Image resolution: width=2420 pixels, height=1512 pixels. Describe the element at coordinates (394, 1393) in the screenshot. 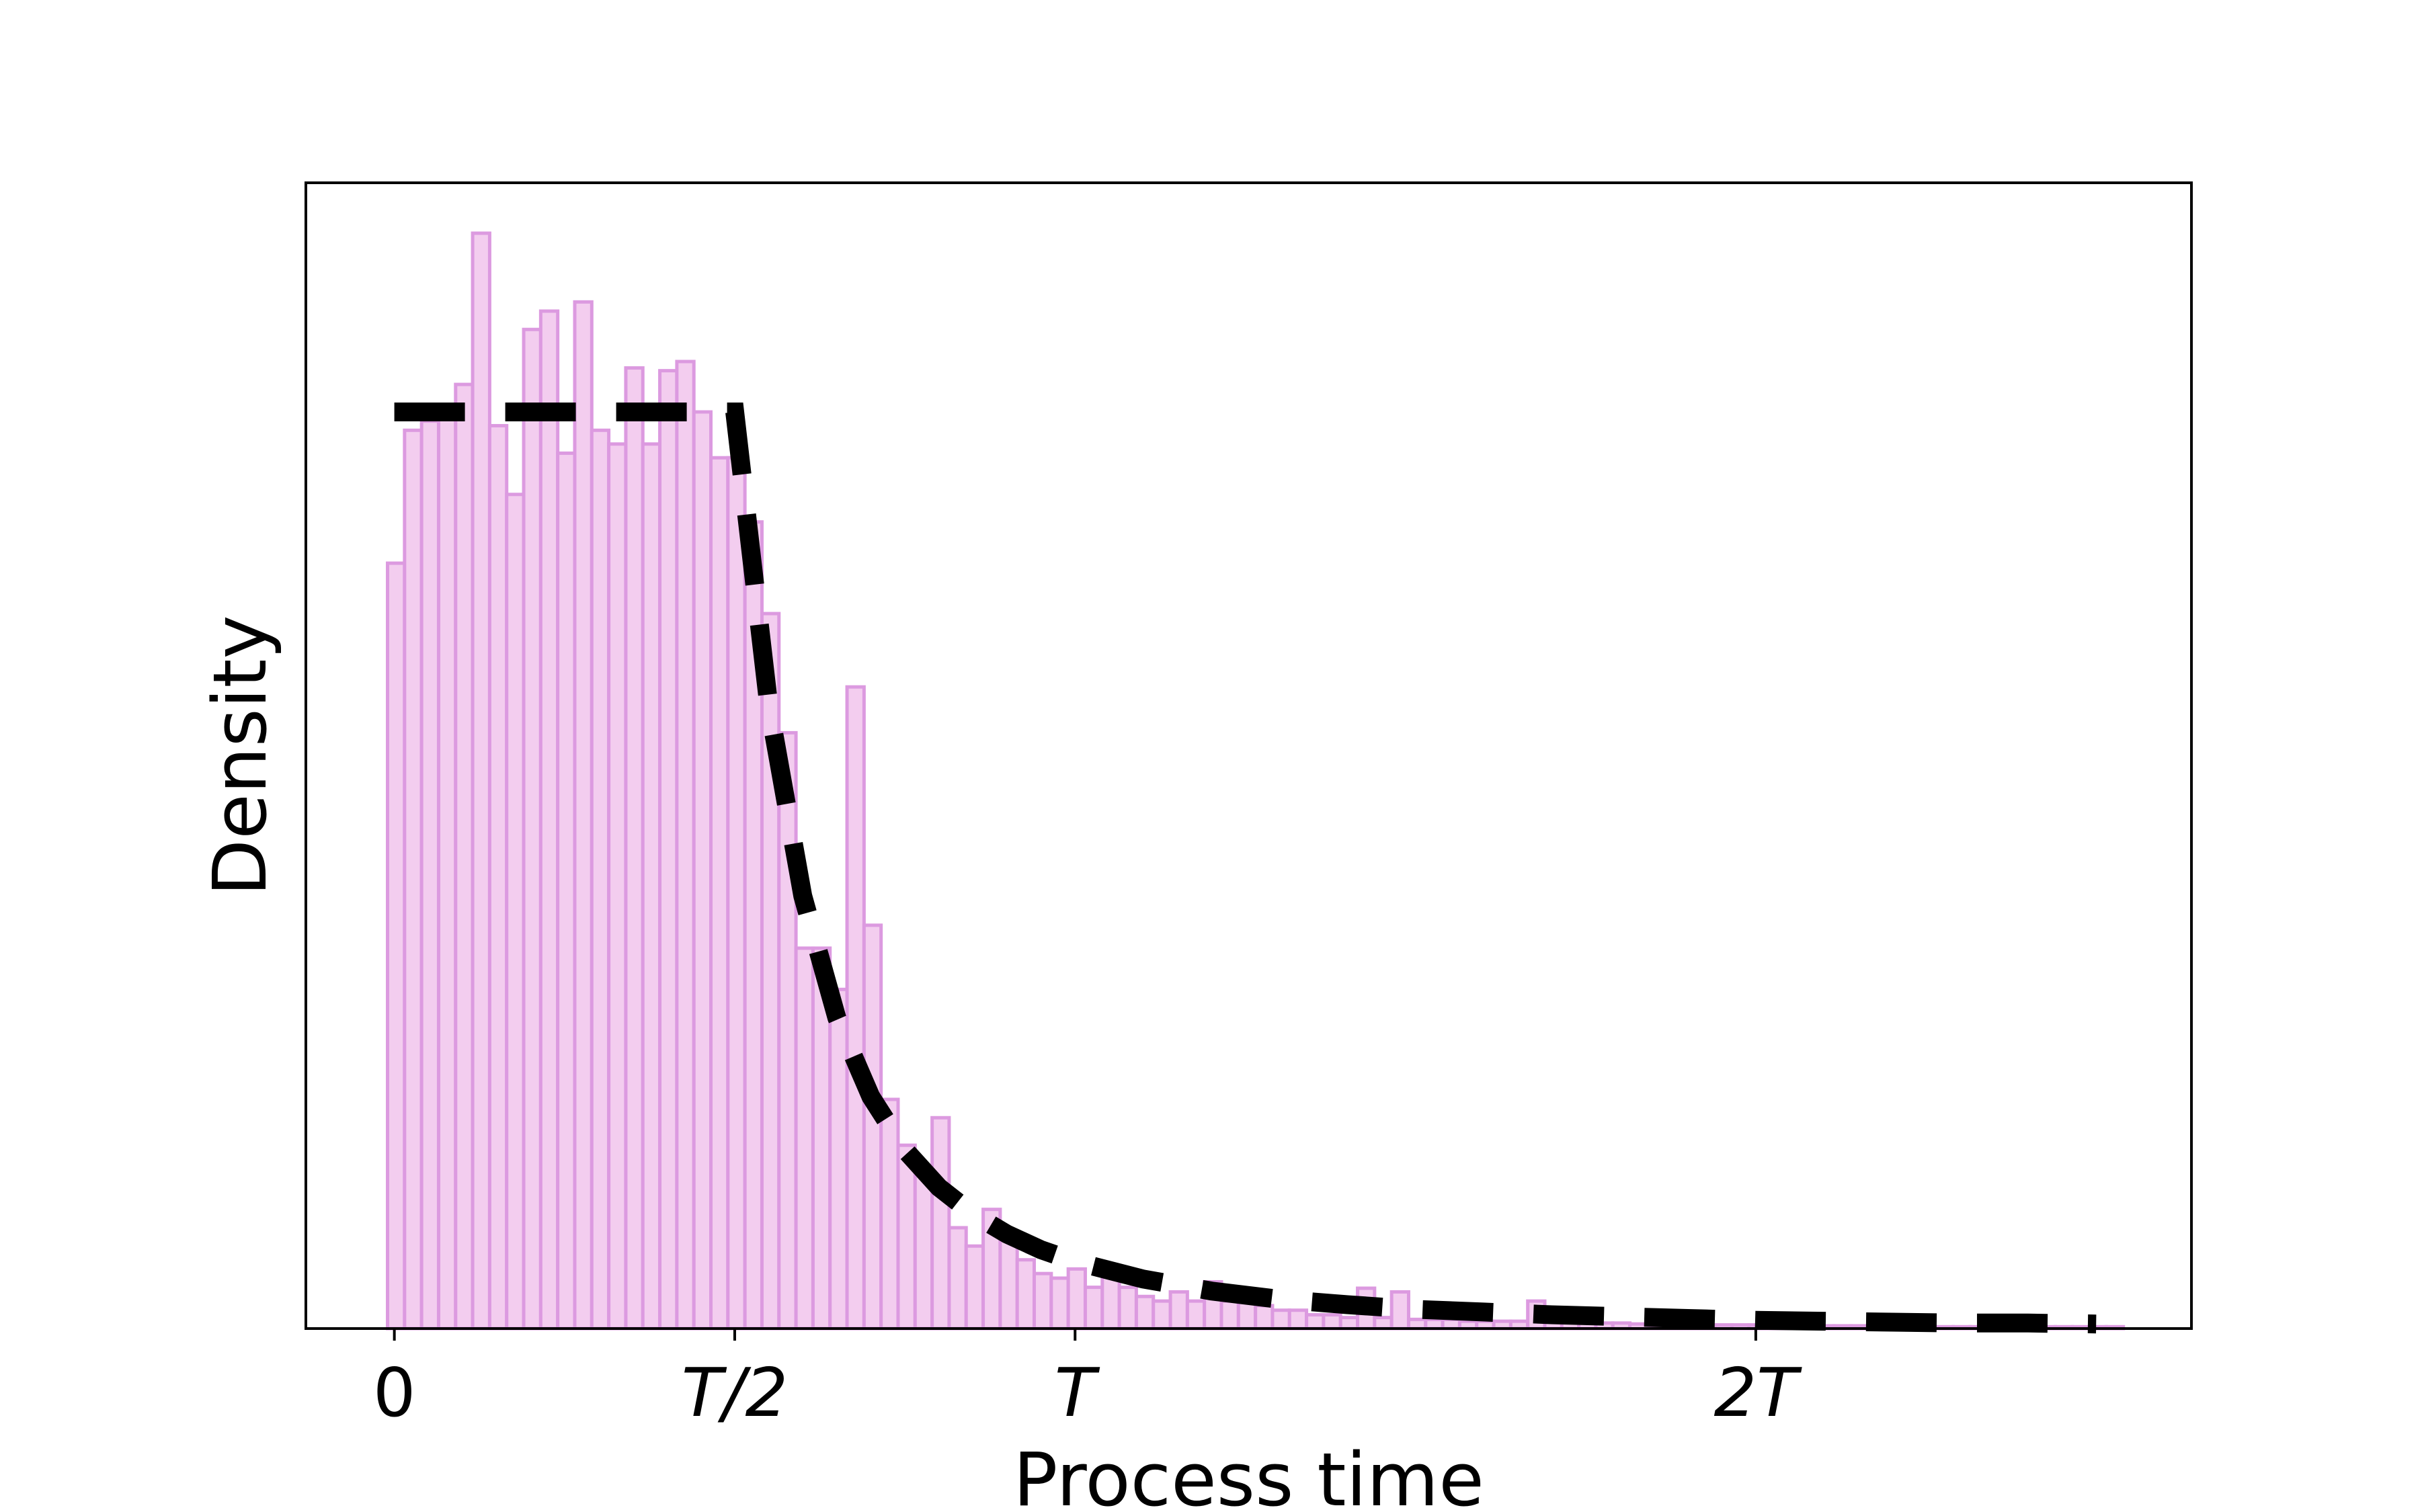

I see `x-tick-label: 0` at that location.